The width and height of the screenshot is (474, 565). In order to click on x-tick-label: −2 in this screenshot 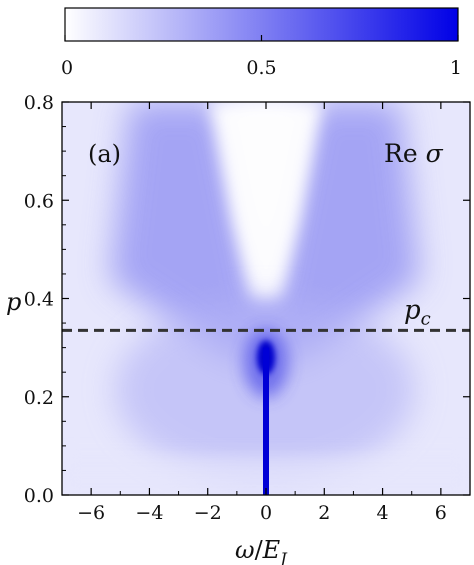, I will do `click(208, 513)`.